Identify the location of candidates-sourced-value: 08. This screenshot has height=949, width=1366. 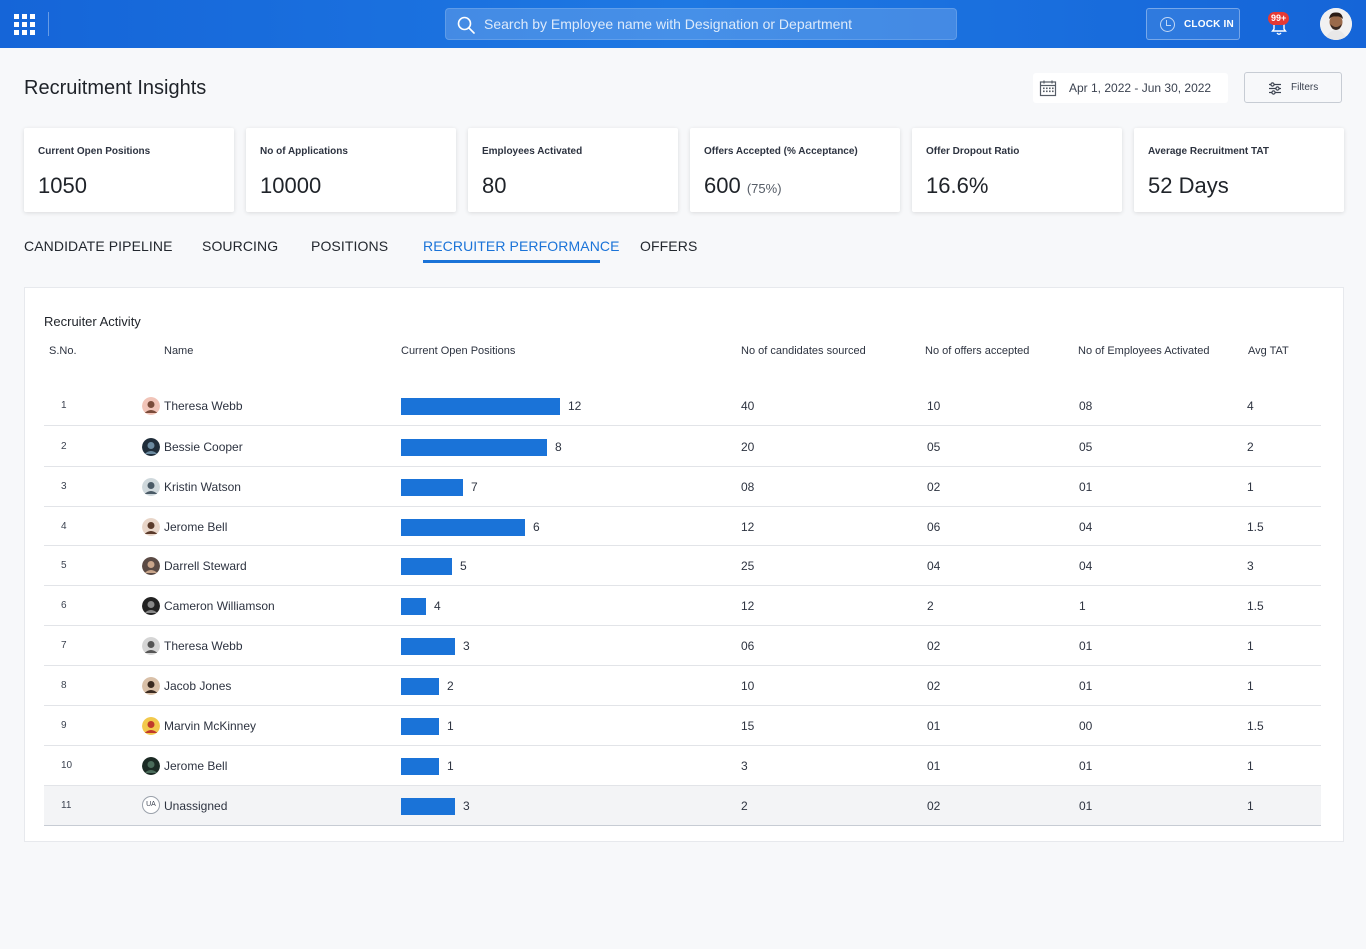
(748, 487).